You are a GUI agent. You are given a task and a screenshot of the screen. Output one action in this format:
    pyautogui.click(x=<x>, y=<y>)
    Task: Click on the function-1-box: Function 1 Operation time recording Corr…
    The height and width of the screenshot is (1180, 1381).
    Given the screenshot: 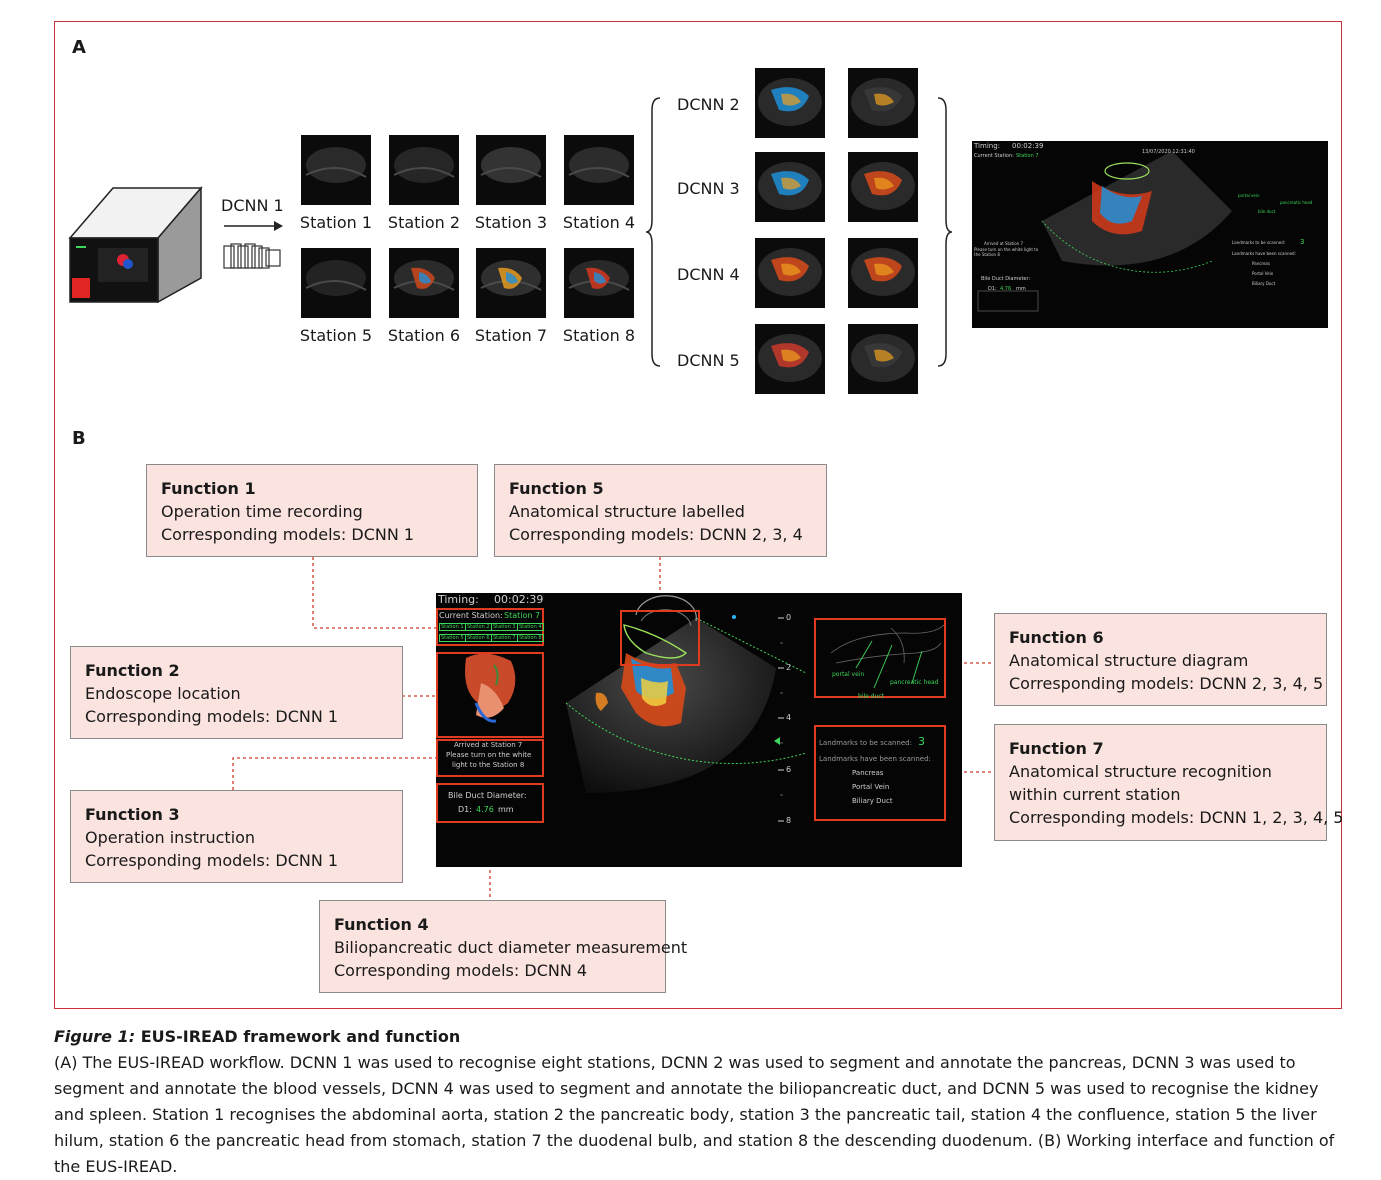 What is the action you would take?
    pyautogui.click(x=312, y=510)
    